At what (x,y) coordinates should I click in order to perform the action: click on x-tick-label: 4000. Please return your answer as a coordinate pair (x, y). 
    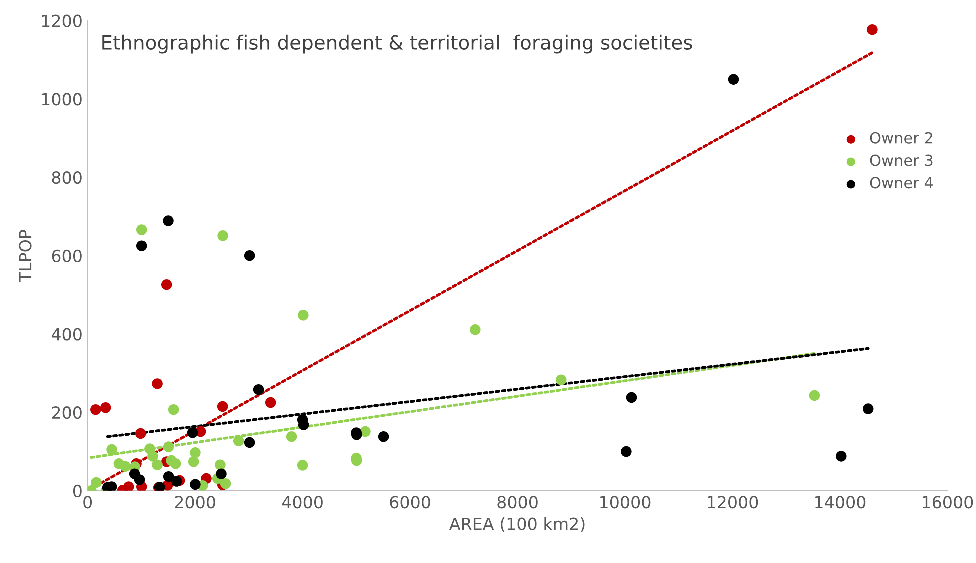
    Looking at the image, I should click on (302, 502).